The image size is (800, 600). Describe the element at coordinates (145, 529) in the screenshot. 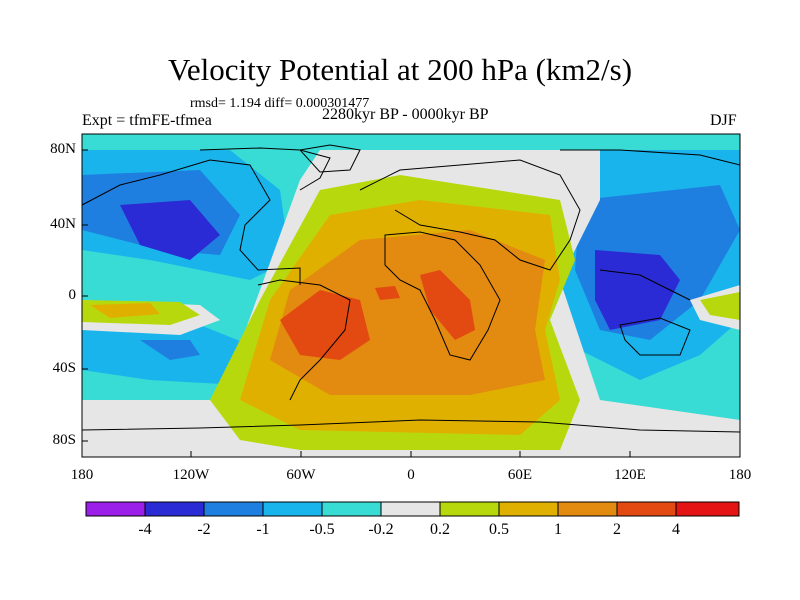

I see `colorbar-label: -4` at that location.